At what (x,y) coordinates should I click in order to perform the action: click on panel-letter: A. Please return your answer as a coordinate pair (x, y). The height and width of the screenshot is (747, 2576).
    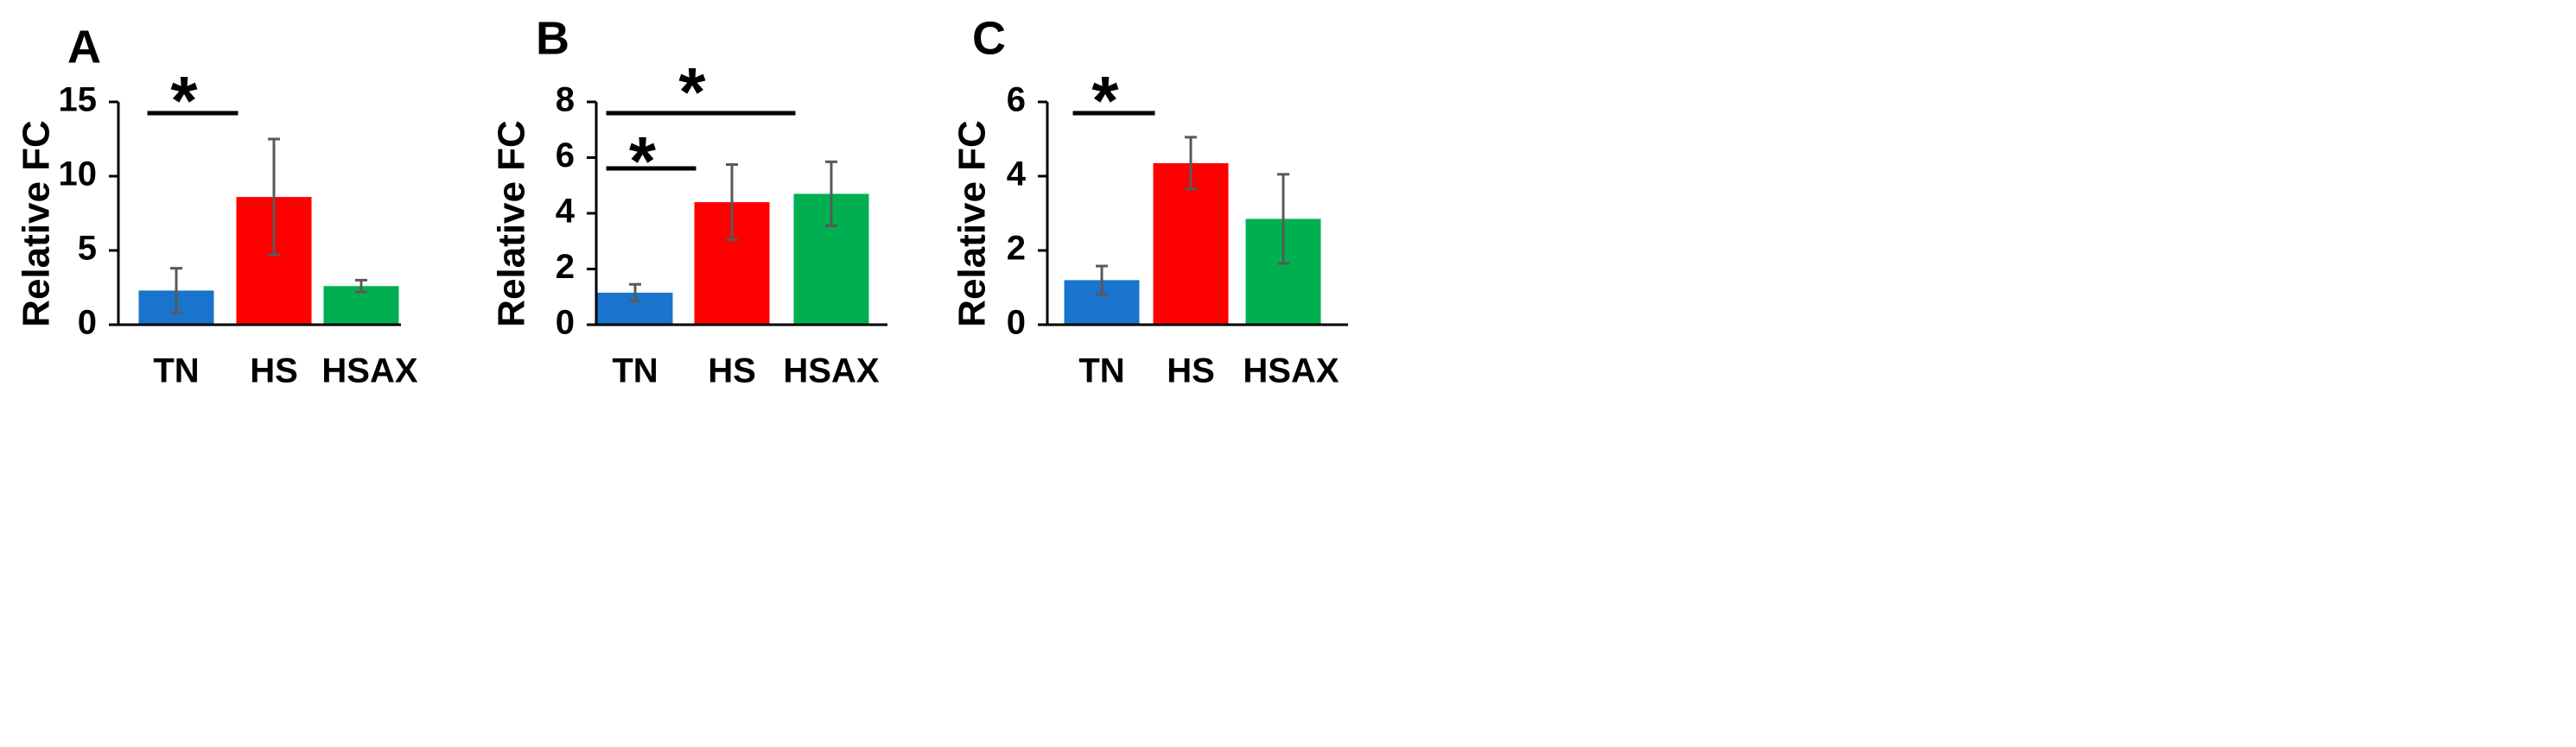
    Looking at the image, I should click on (84, 47).